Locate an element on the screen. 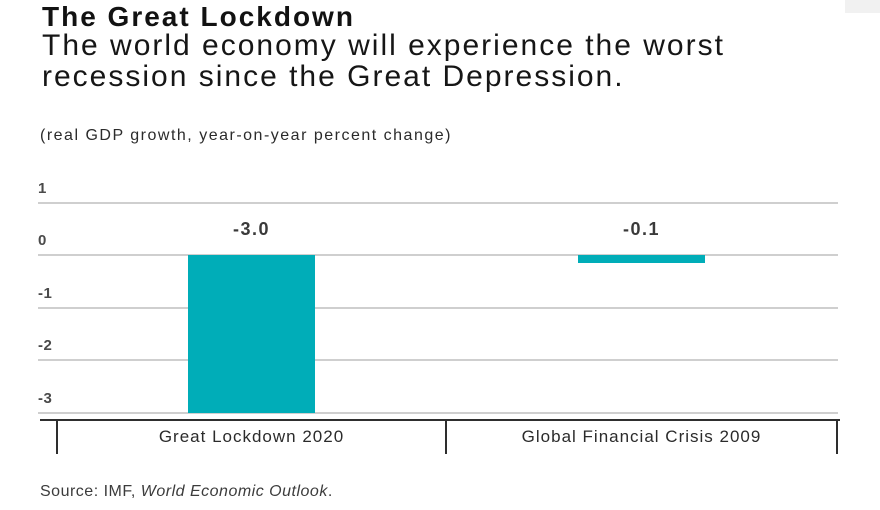 The height and width of the screenshot is (510, 880). y-tick-label: 0 is located at coordinates (42, 240).